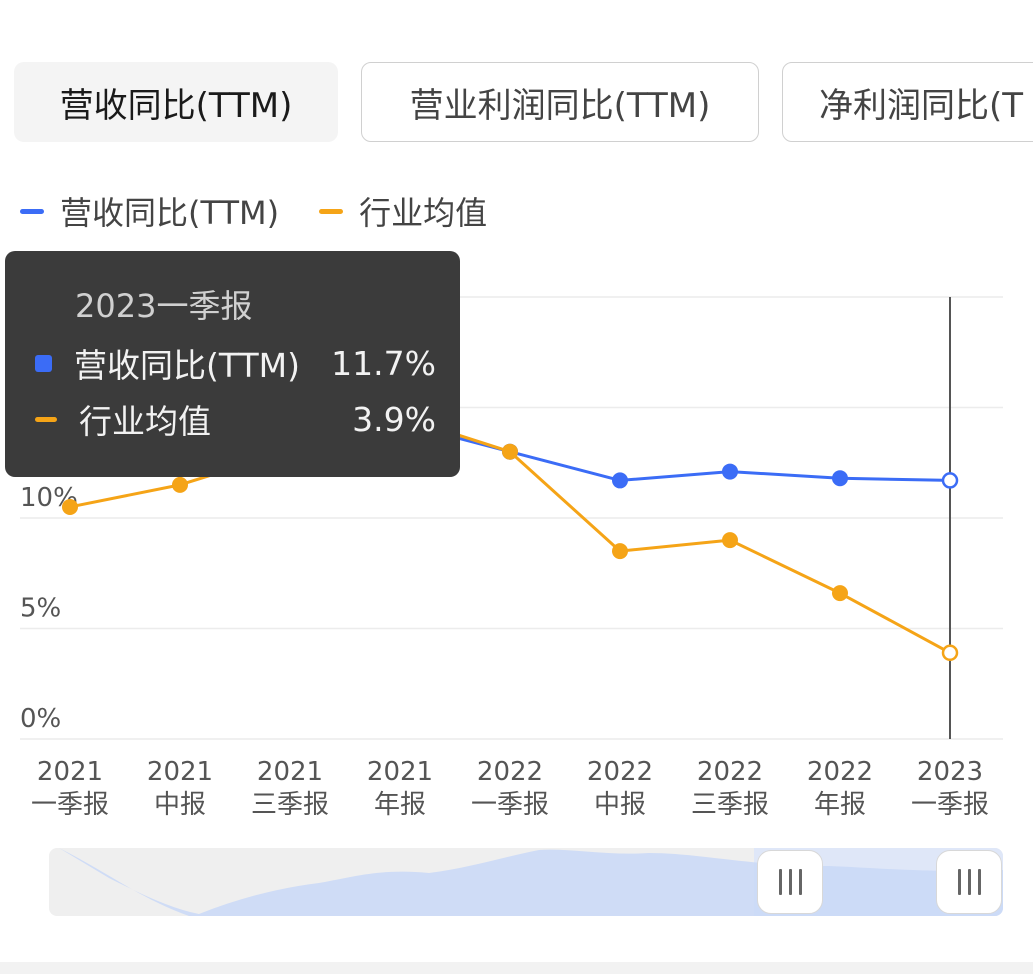 This screenshot has width=1033, height=974. I want to click on chart-tooltip: 2023一季报 营收同比(TTM) 11.7% 行业均值 3.9%, so click(232, 364).